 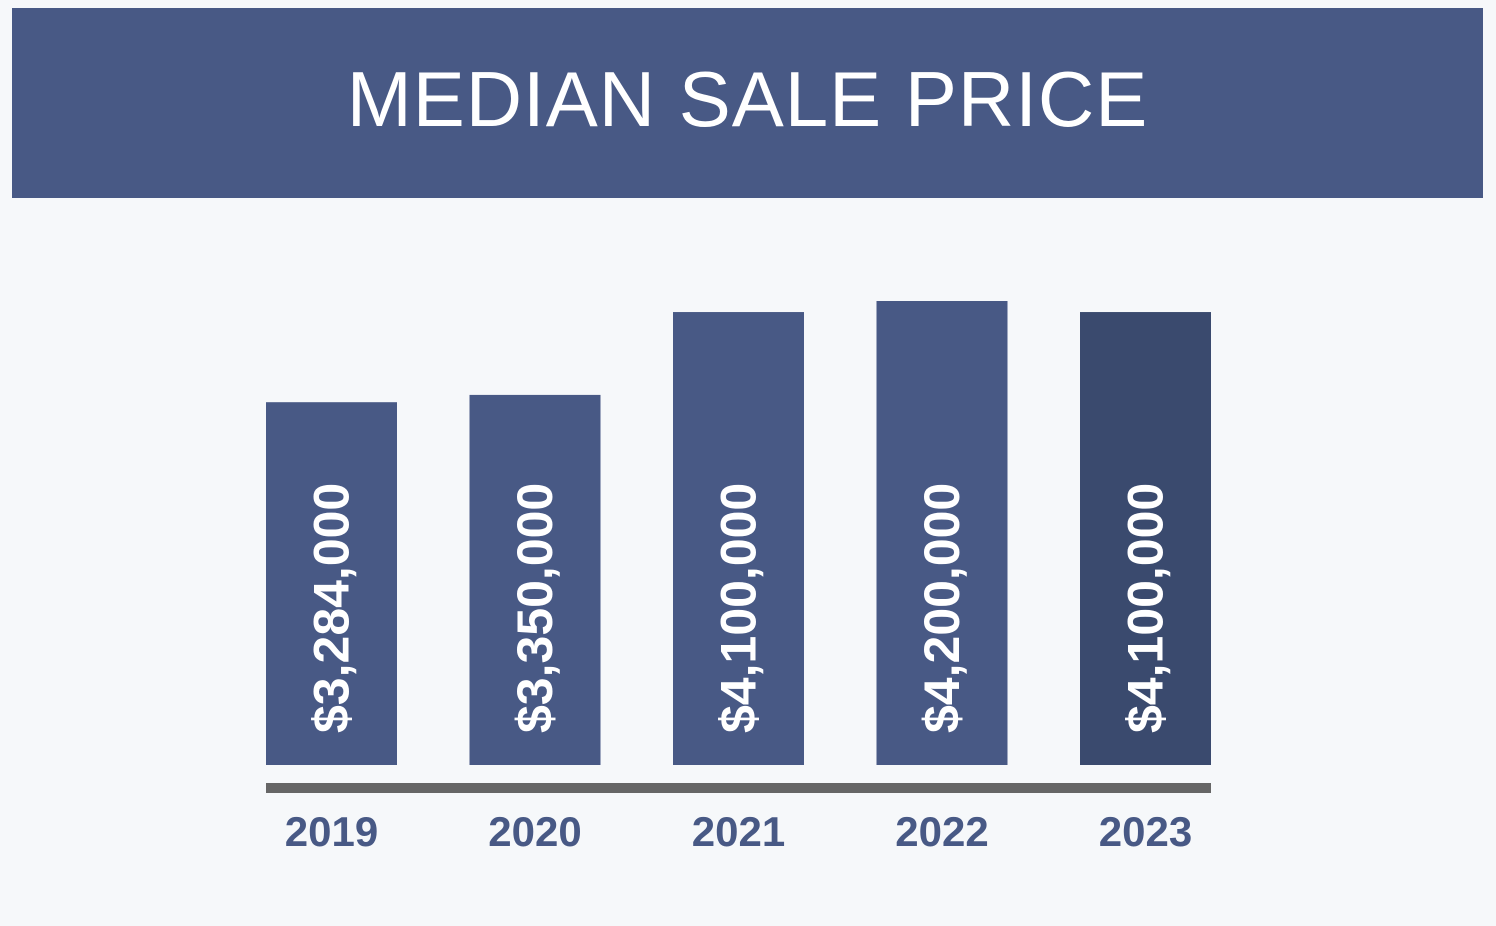 What do you see at coordinates (739, 608) in the screenshot?
I see `bar-value-label-2021: $4,100,000` at bounding box center [739, 608].